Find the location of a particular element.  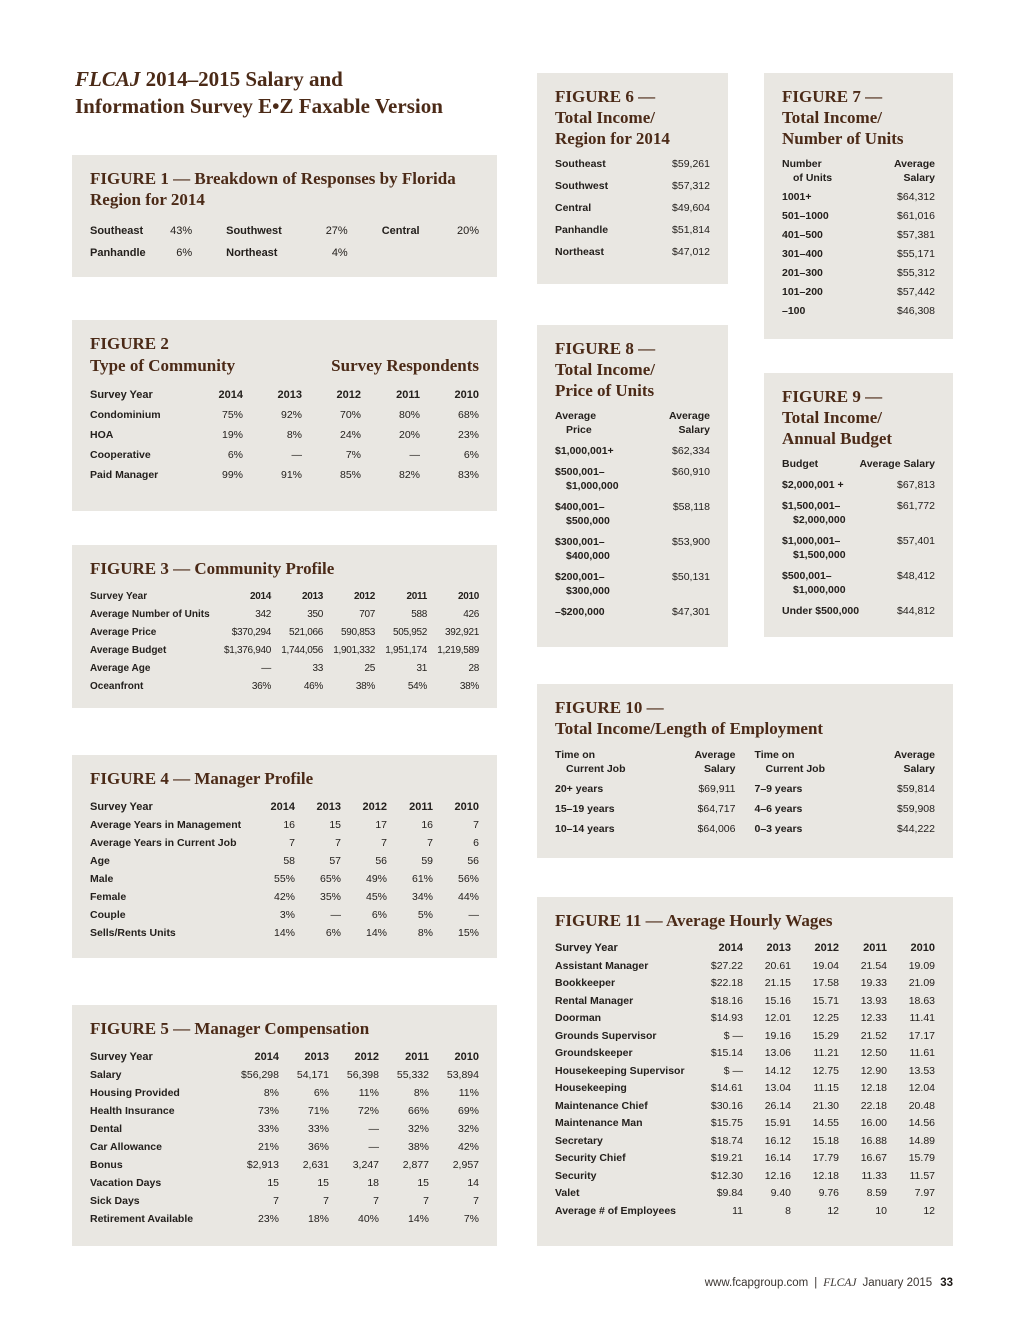

row-value: 24% is located at coordinates (350, 435).